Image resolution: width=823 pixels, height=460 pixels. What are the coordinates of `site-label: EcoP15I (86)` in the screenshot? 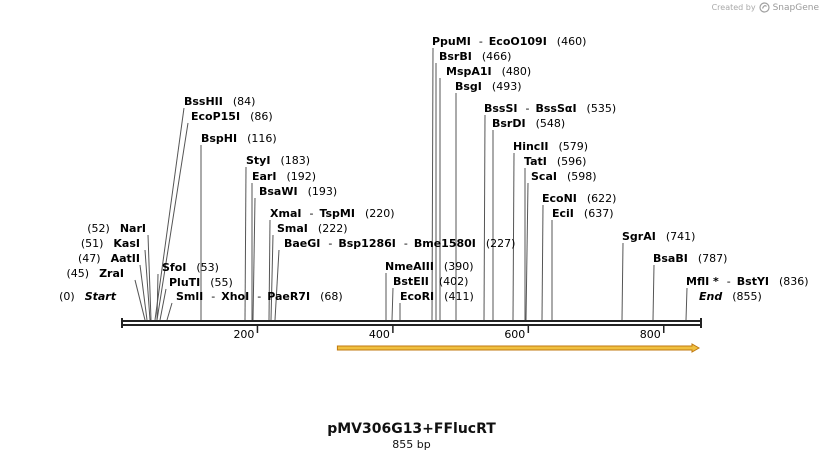 It's located at (232, 116).